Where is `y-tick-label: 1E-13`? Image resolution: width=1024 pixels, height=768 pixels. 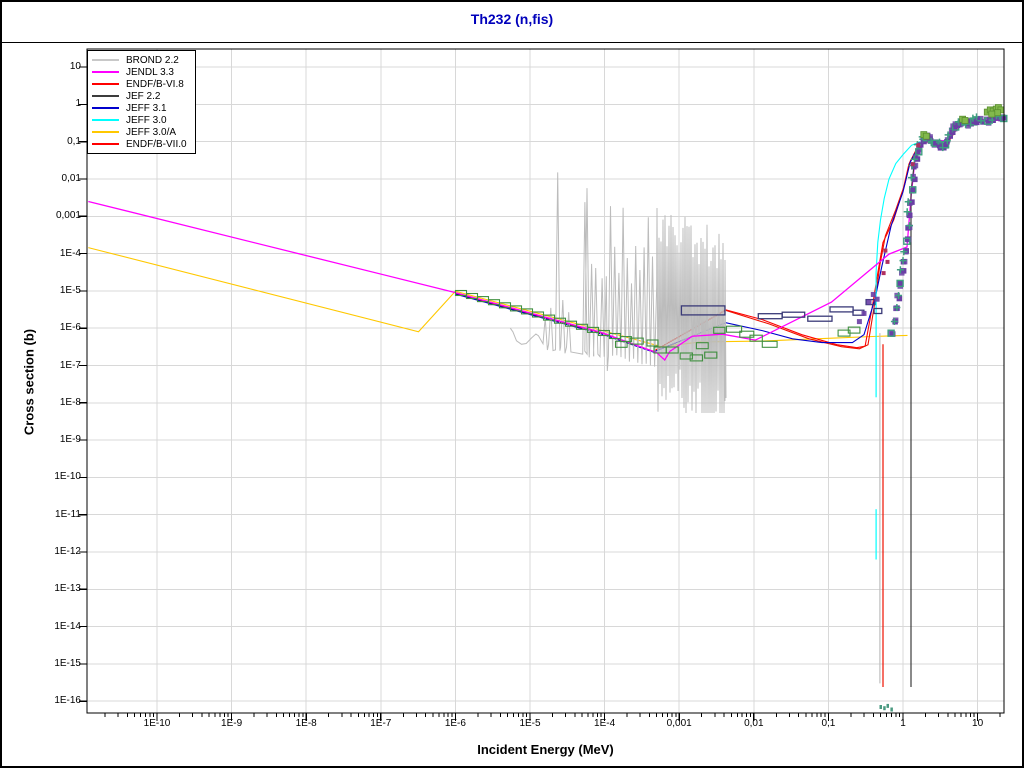
y-tick-label: 1E-13 is located at coordinates (67, 589).